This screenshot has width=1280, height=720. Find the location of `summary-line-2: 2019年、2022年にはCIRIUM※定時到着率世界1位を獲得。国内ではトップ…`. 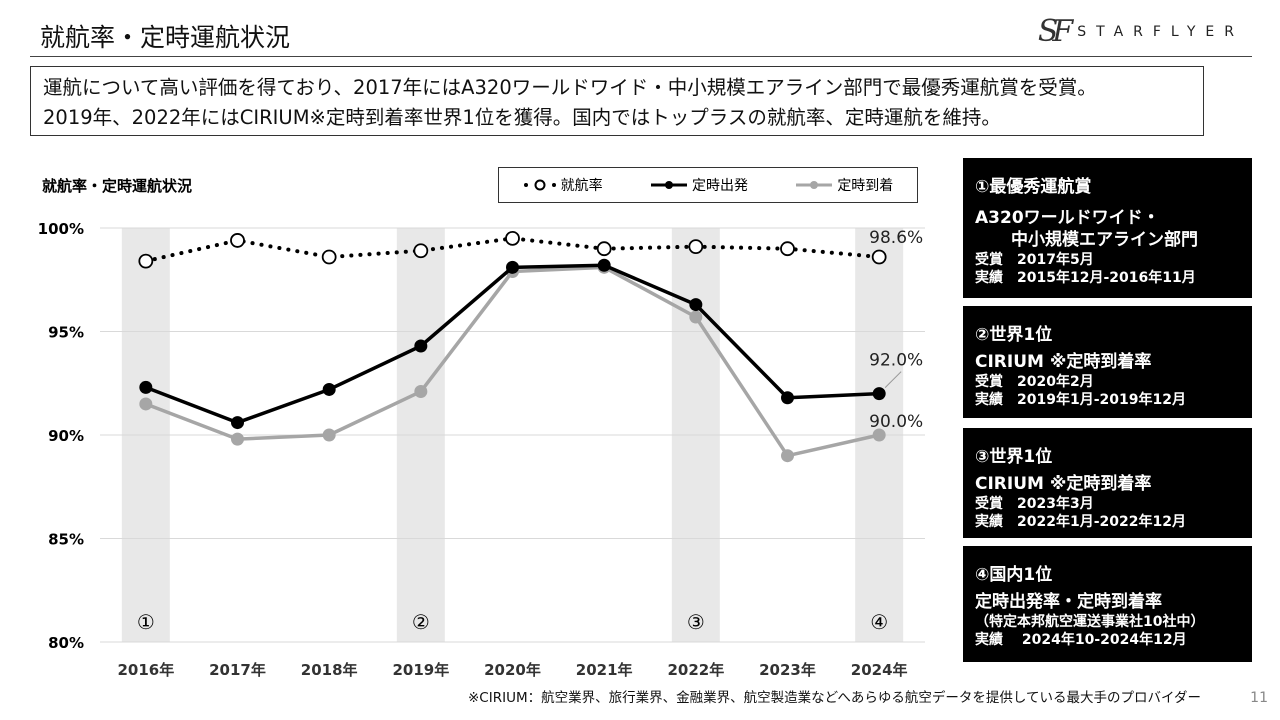

summary-line-2: 2019年、2022年にはCIRIUM※定時到着率世界1位を獲得。国内ではトップ… is located at coordinates (522, 117).